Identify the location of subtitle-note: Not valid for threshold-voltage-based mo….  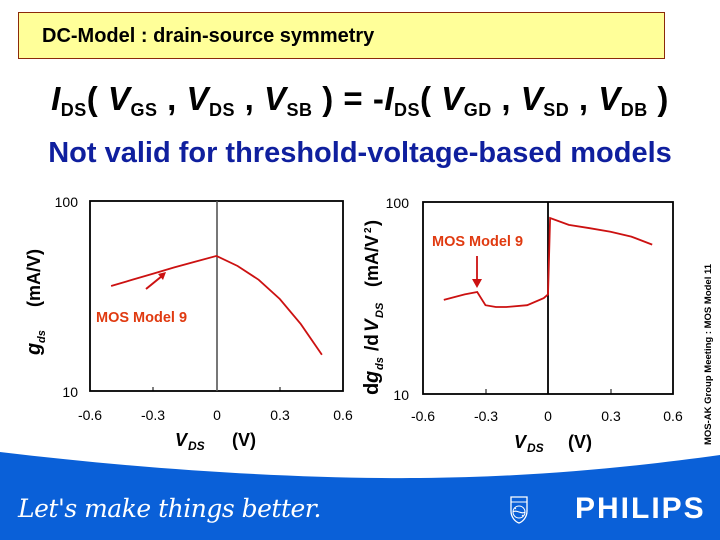
(360, 153).